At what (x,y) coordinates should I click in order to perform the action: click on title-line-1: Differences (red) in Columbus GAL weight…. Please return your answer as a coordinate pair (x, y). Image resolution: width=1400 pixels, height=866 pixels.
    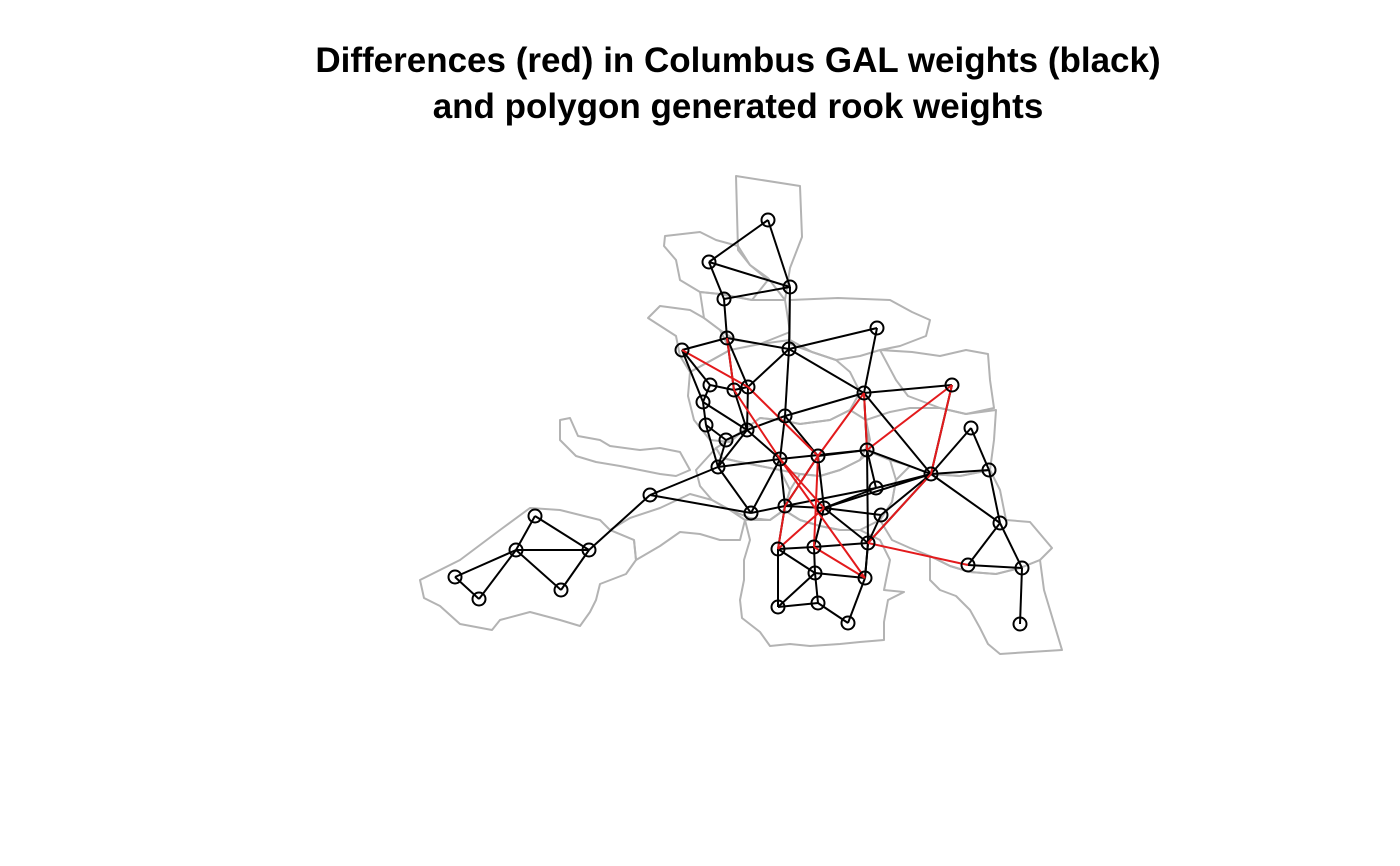
    Looking at the image, I should click on (738, 60).